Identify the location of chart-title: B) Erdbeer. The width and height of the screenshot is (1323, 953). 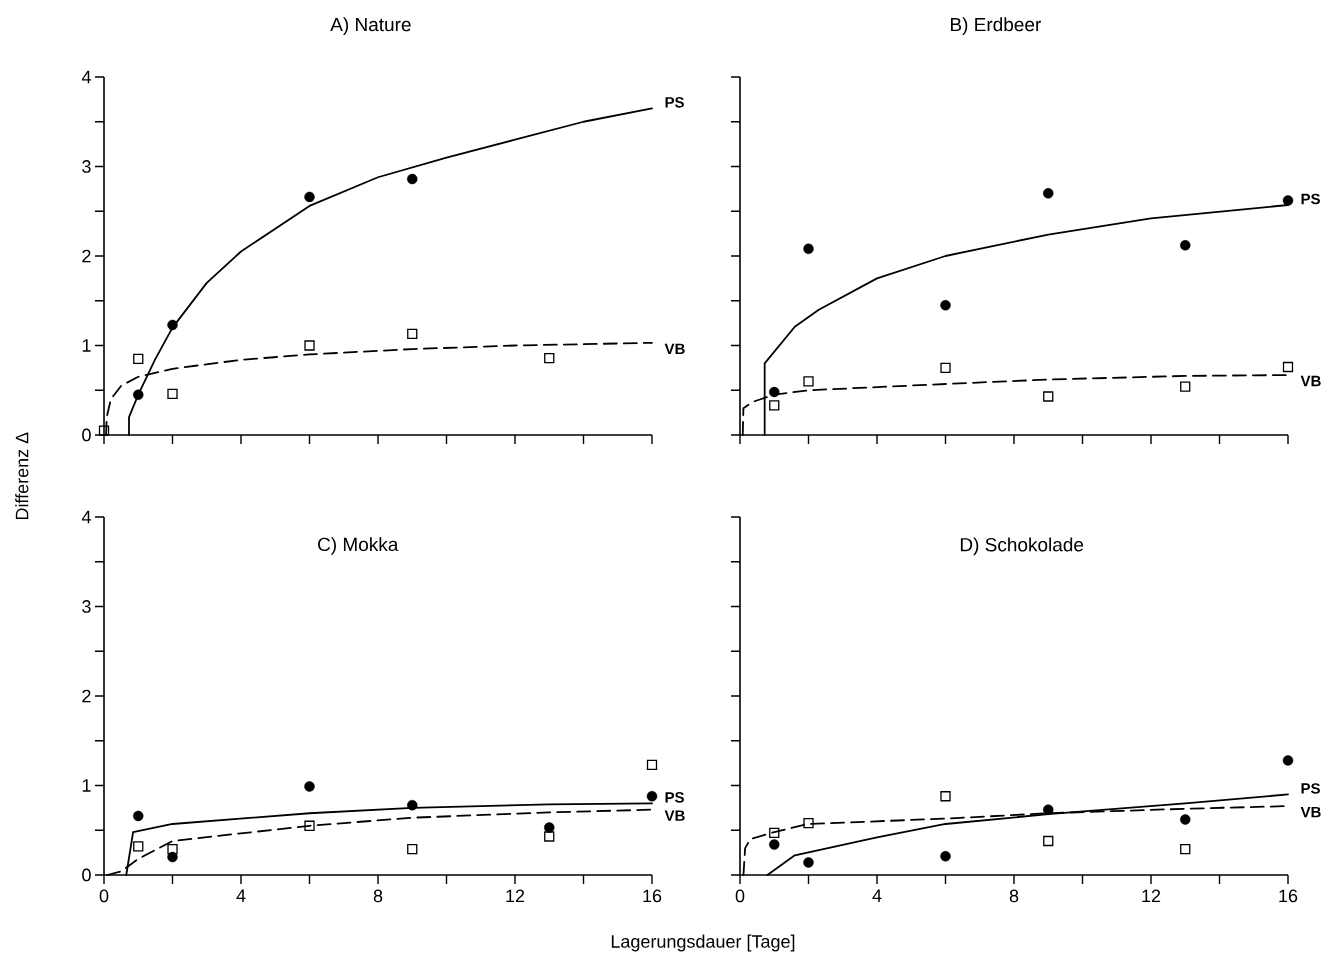
(995, 26).